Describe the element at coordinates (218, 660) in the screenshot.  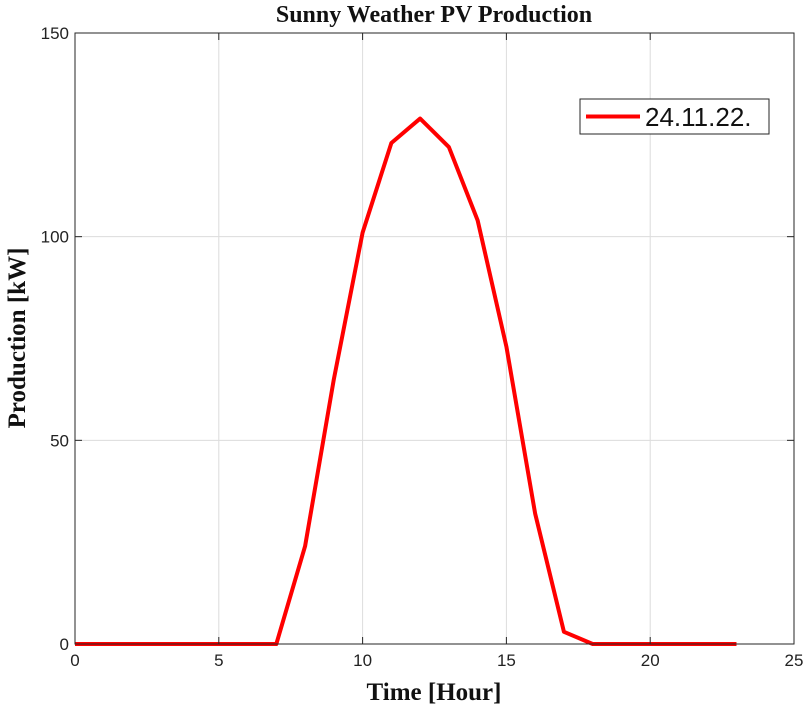
I see `x-tick-label: 5` at that location.